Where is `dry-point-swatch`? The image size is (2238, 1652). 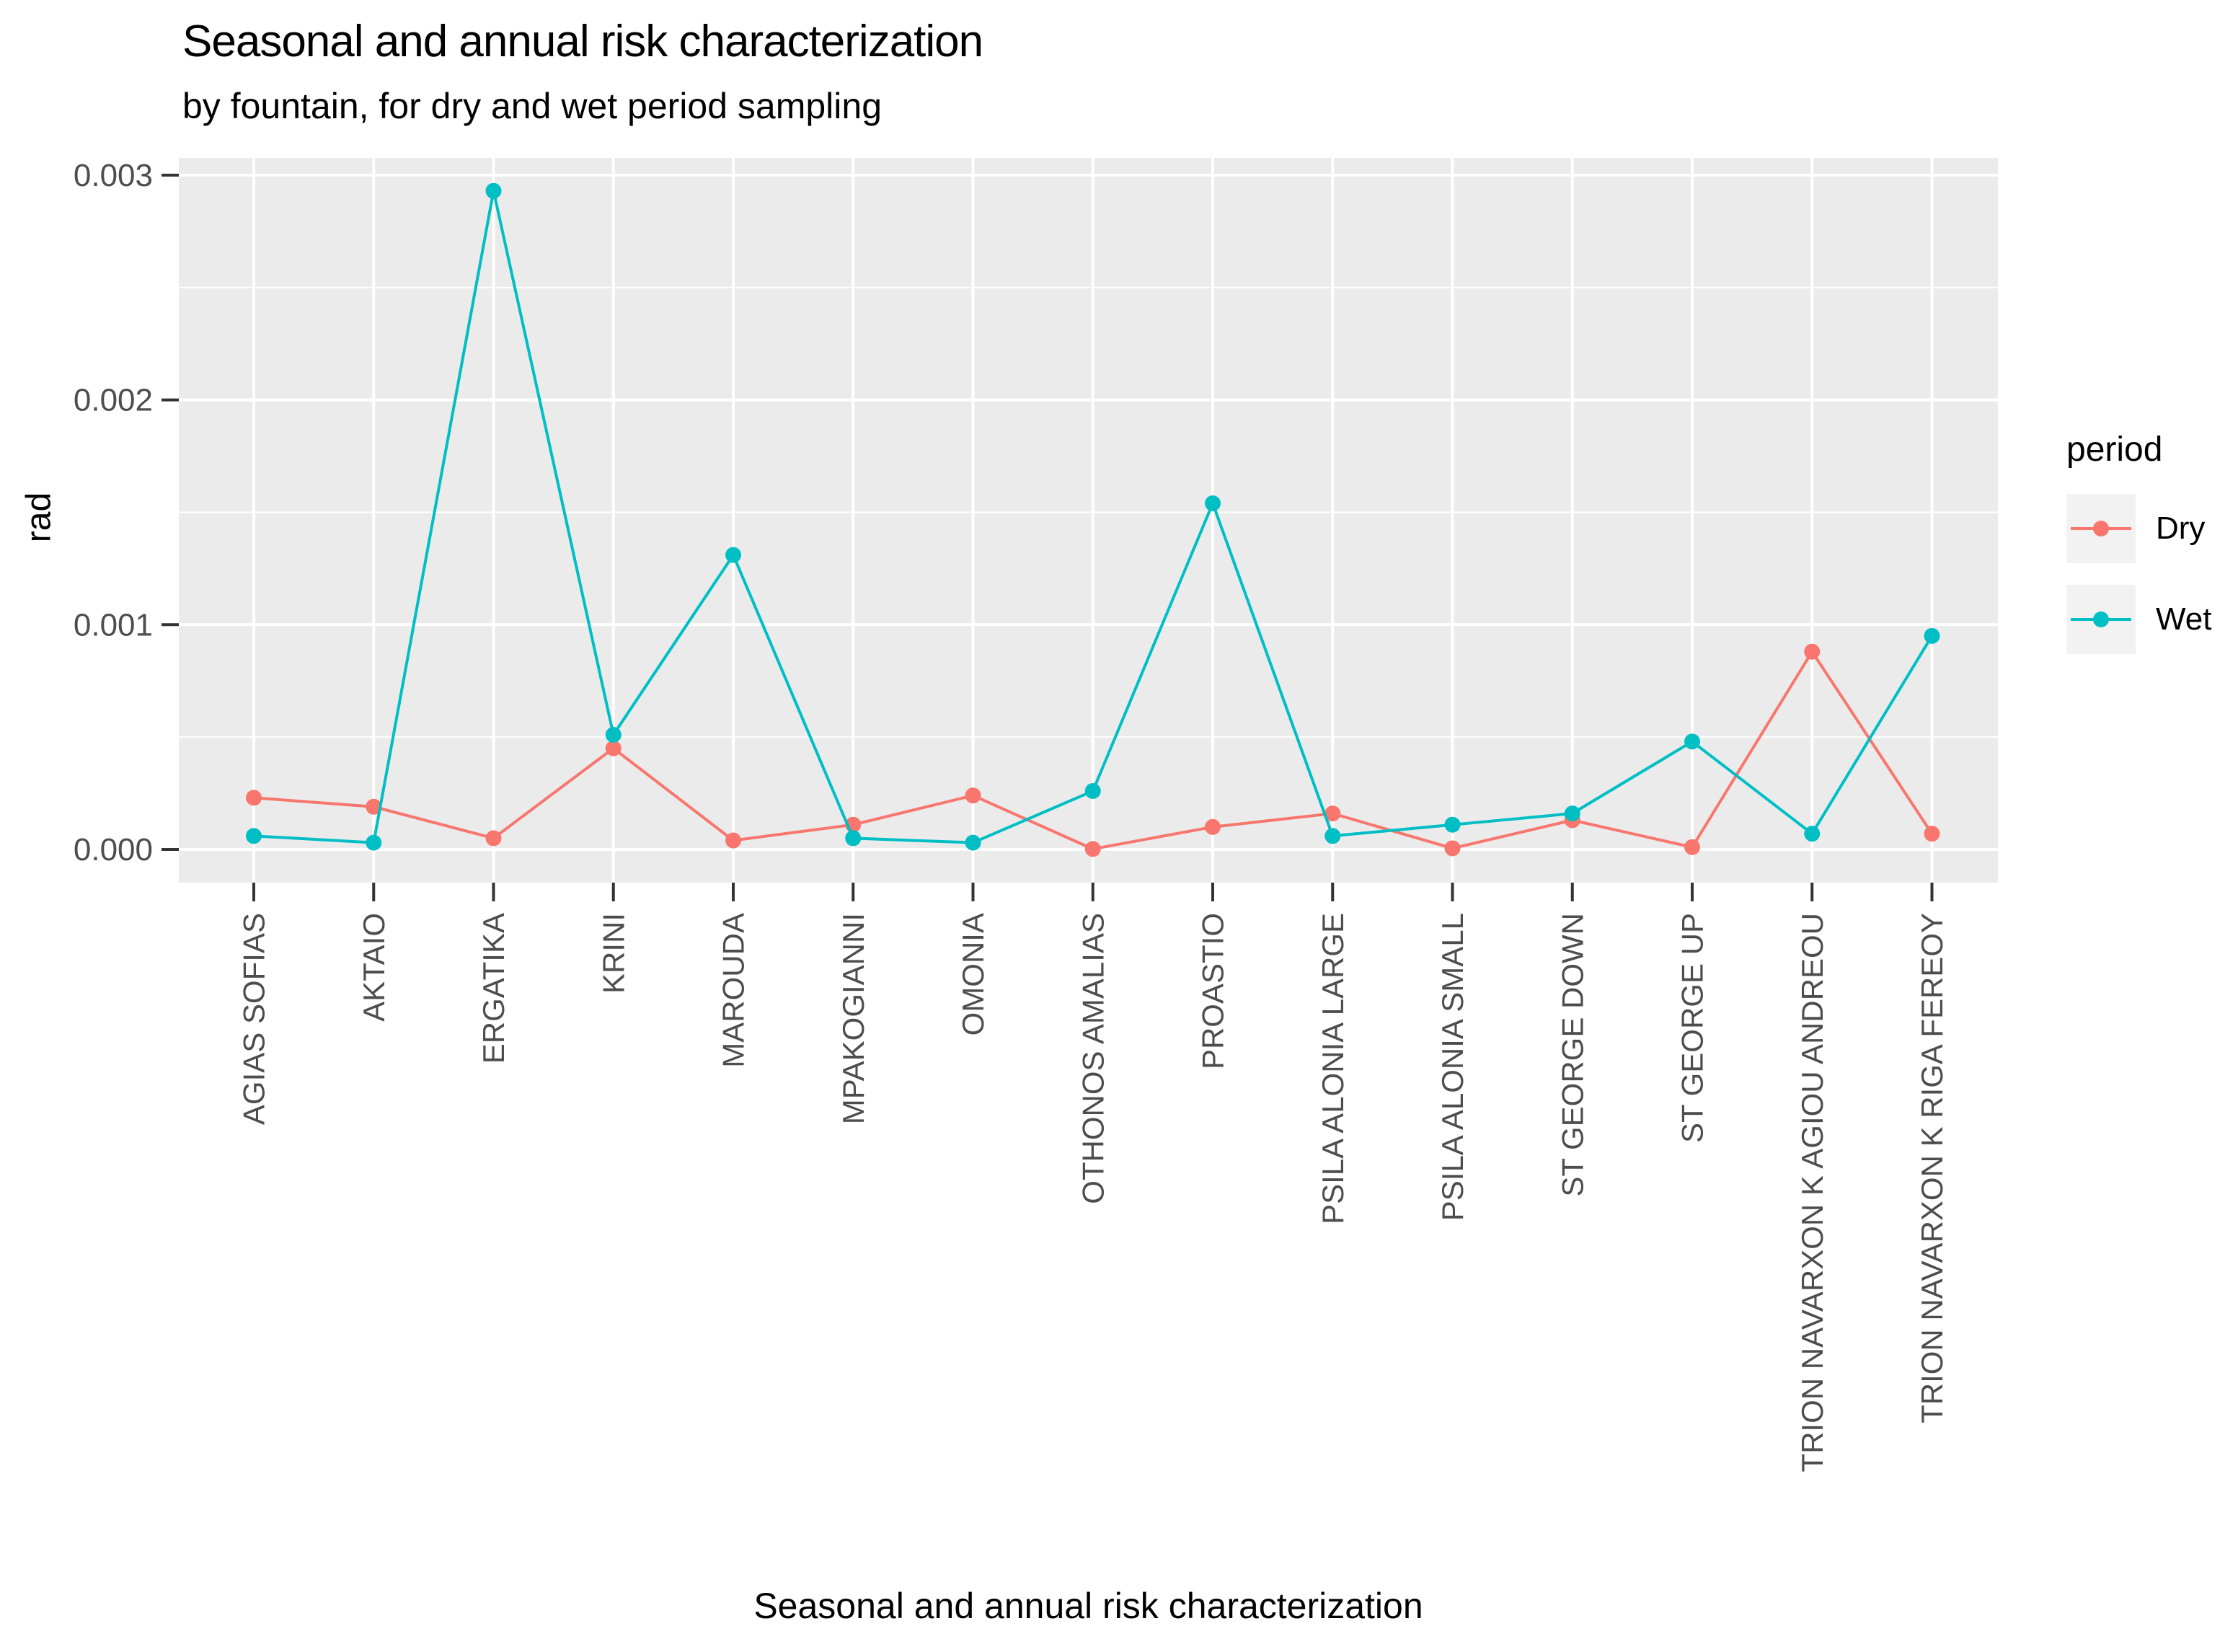
dry-point-swatch is located at coordinates (2101, 528).